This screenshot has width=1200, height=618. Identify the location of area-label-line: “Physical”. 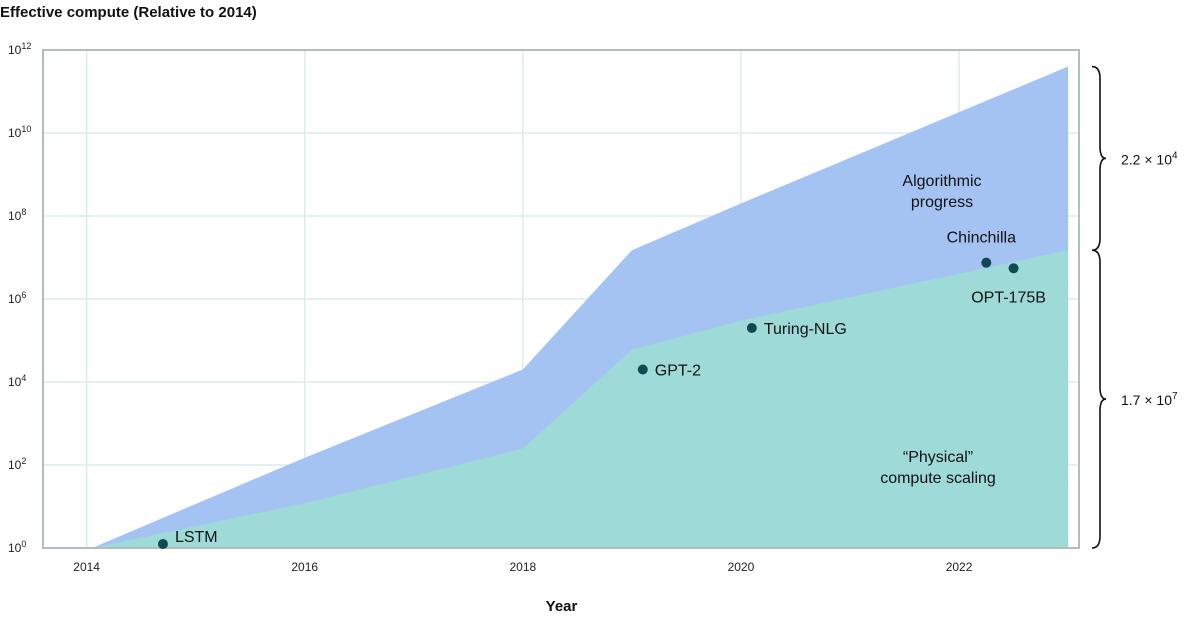
(938, 457).